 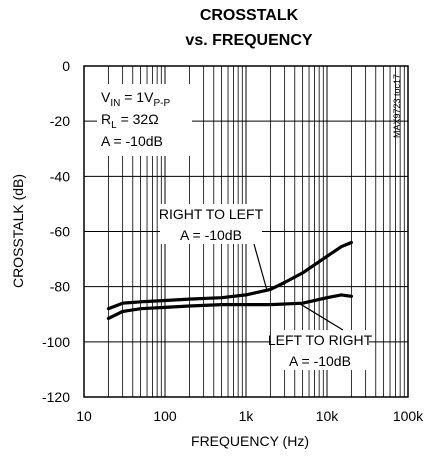 I want to click on label-left-to-right: LEFT TO RIGHT A = -10dB, so click(x=320, y=336).